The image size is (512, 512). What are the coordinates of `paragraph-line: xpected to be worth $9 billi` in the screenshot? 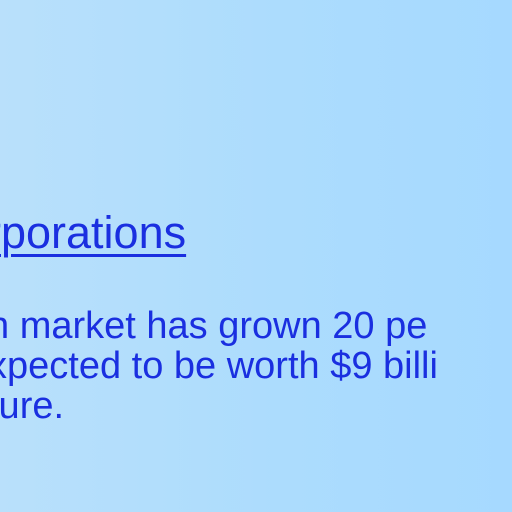 It's located at (219, 366).